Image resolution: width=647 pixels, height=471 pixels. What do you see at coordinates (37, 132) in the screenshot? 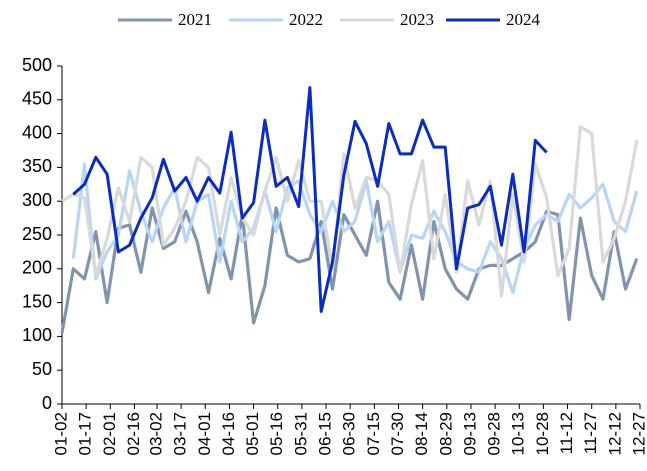
I see `y-tick-label: 400` at bounding box center [37, 132].